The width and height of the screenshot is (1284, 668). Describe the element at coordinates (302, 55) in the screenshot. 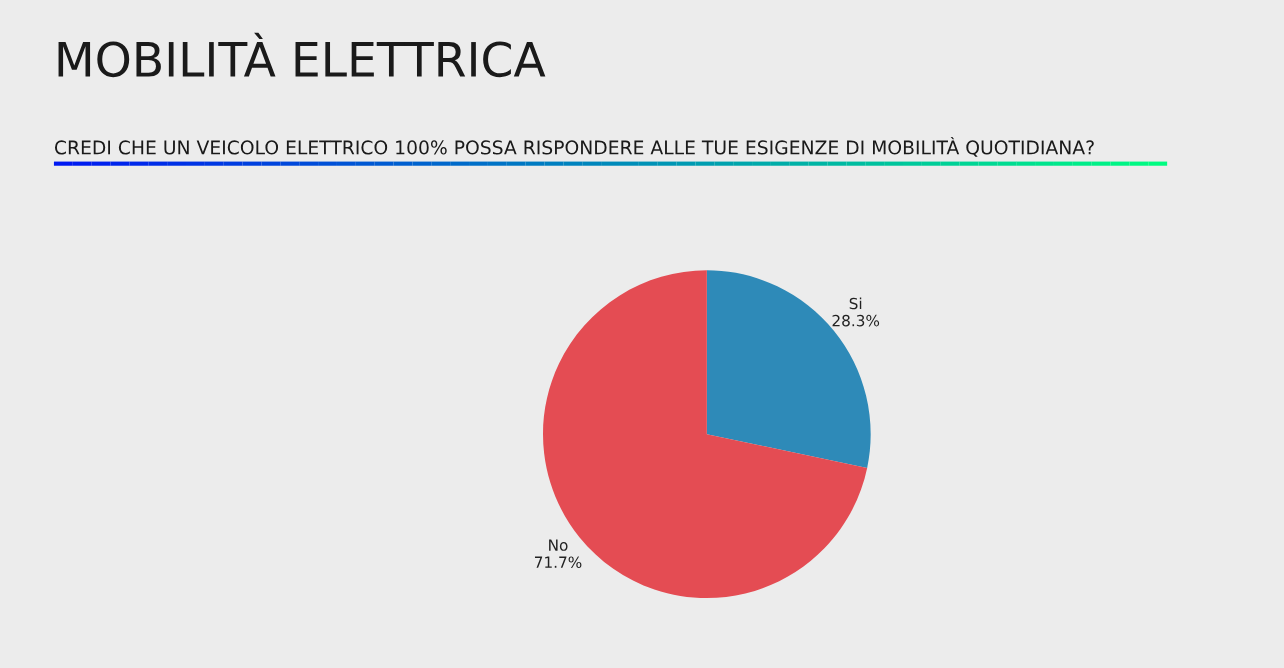

I see `chart-title: MOBILITÀ ELETTRICA` at that location.